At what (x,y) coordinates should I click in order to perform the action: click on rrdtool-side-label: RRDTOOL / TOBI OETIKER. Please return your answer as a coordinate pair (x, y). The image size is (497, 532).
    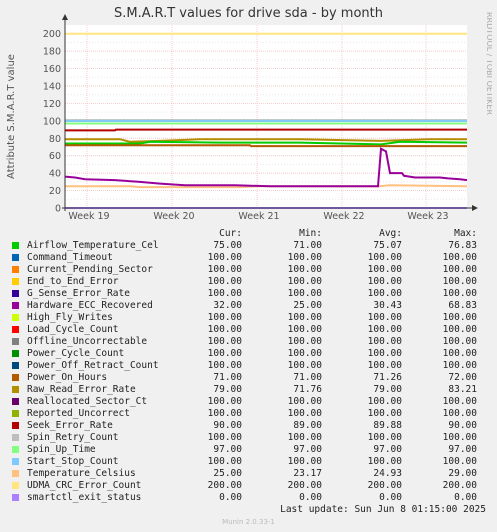
    Looking at the image, I should click on (486, 95).